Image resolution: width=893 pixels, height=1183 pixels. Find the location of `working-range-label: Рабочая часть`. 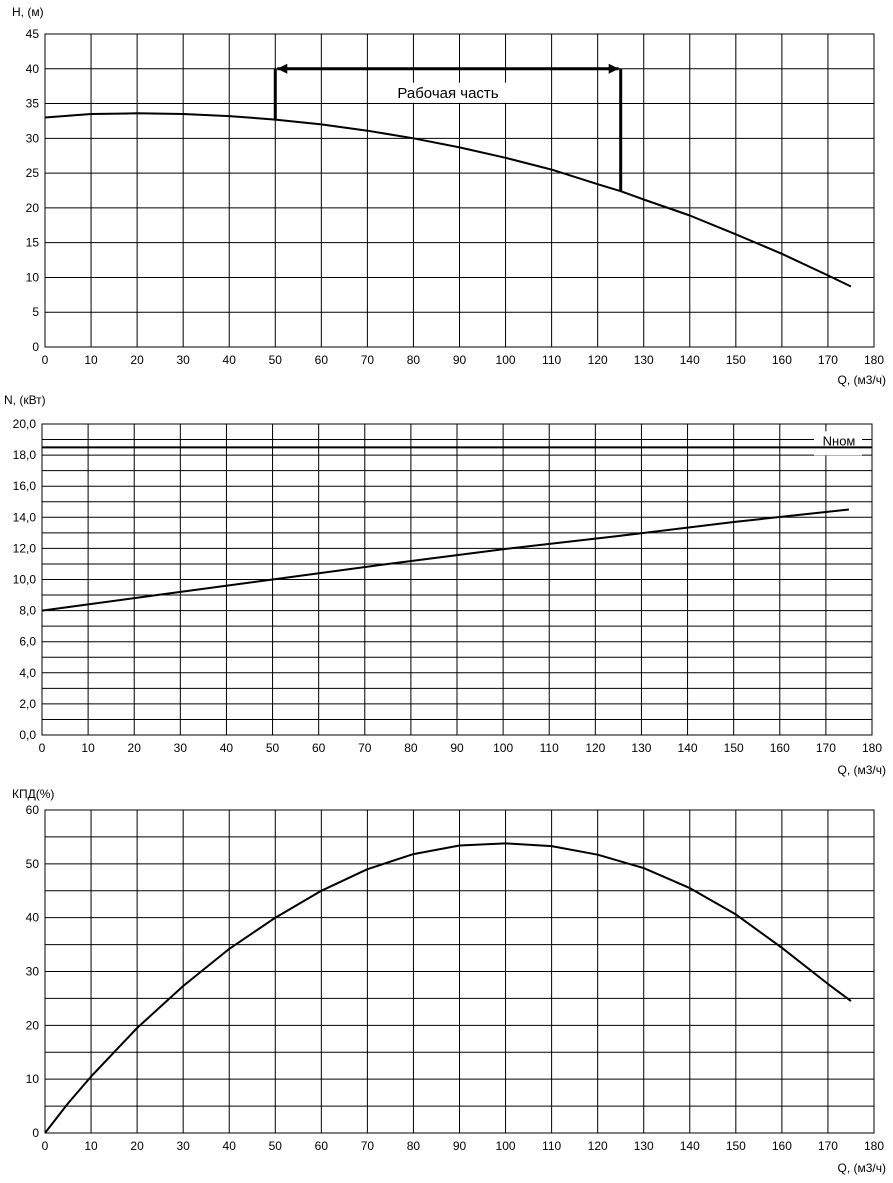

working-range-label: Рабочая часть is located at coordinates (447, 93).